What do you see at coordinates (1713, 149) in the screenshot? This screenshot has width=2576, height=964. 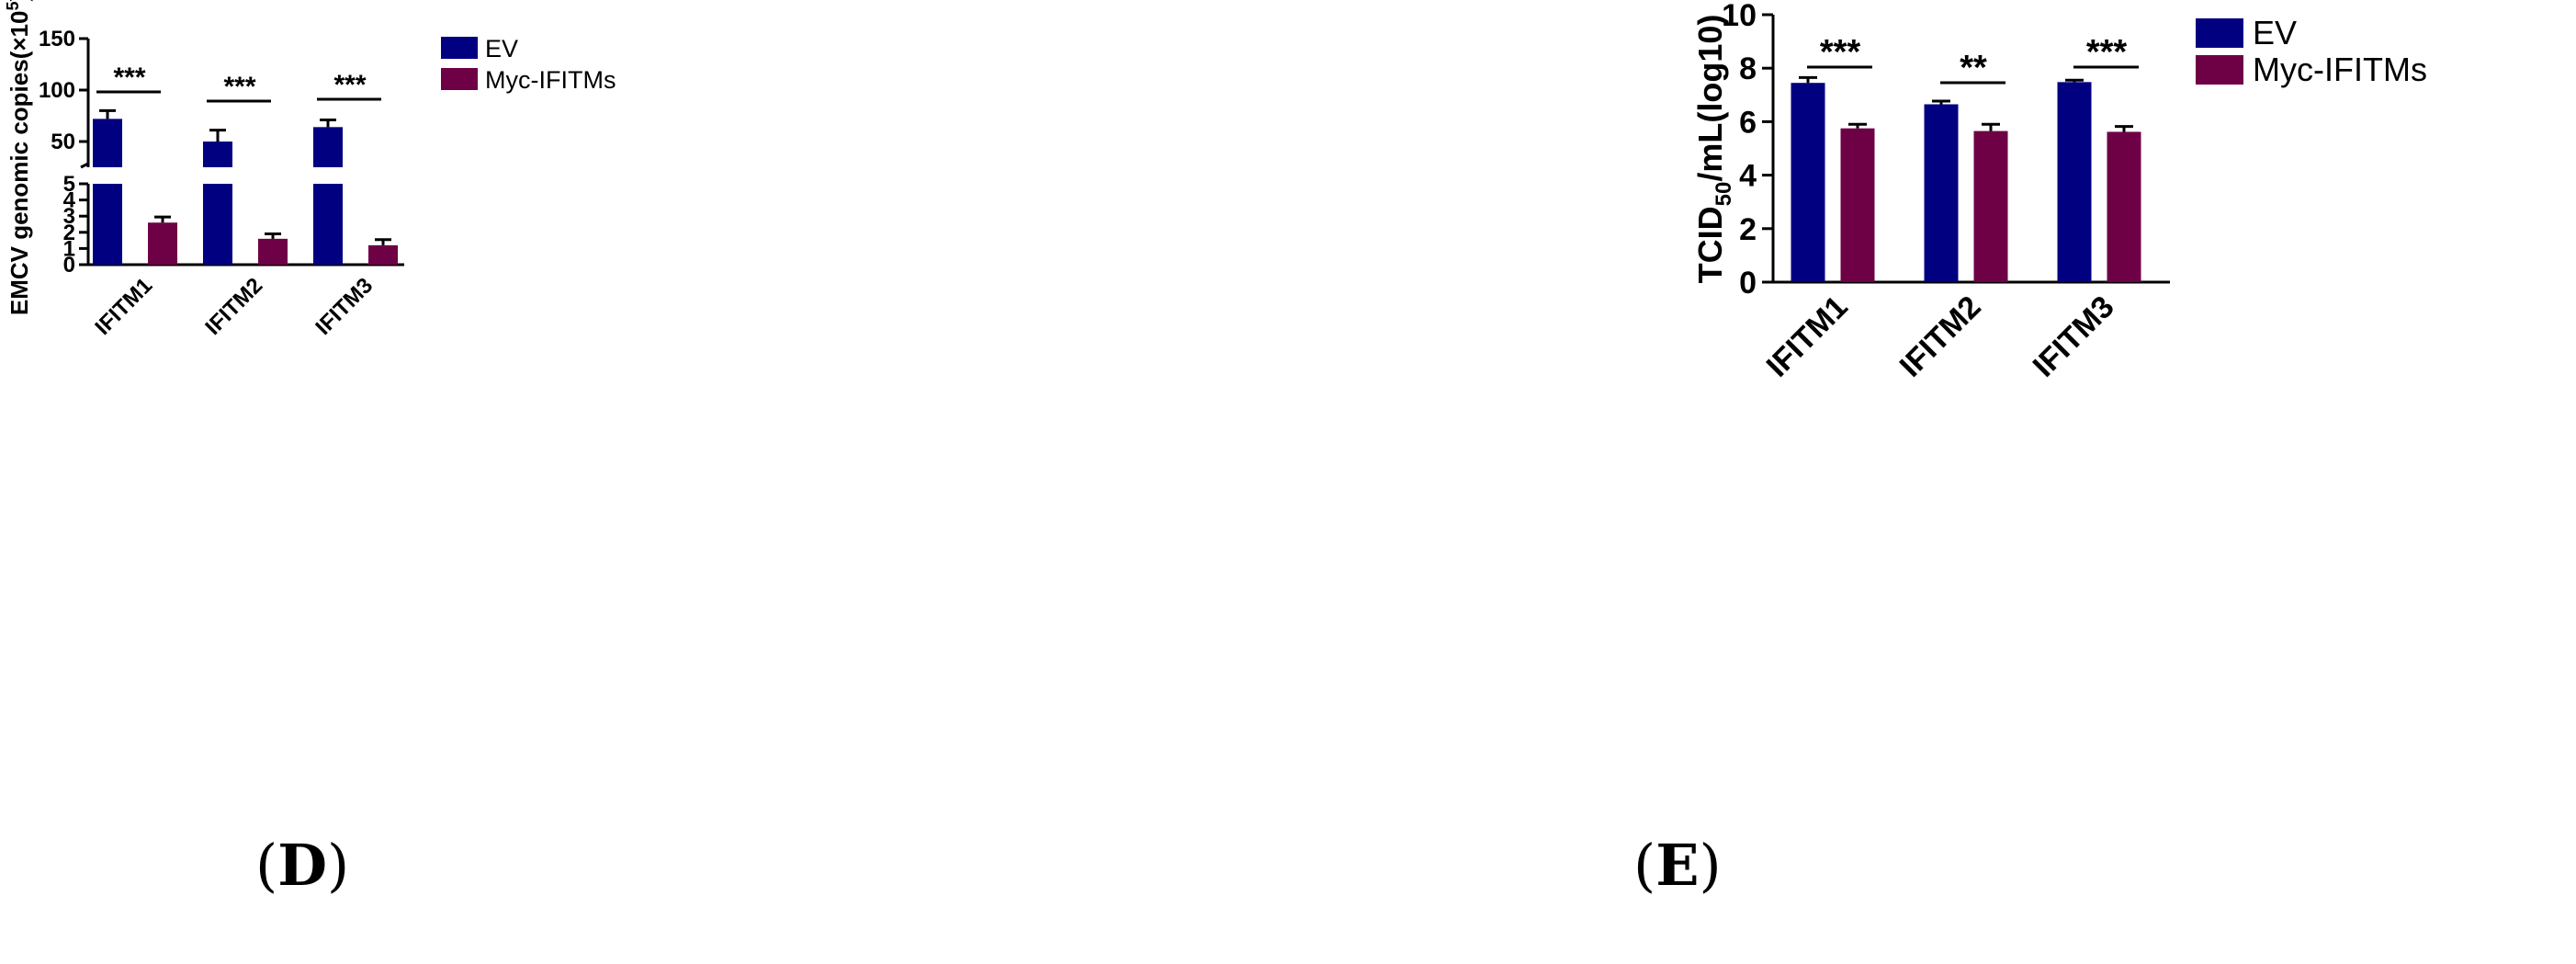 I see `y-axis-title: TCID50/mL(log10)` at bounding box center [1713, 149].